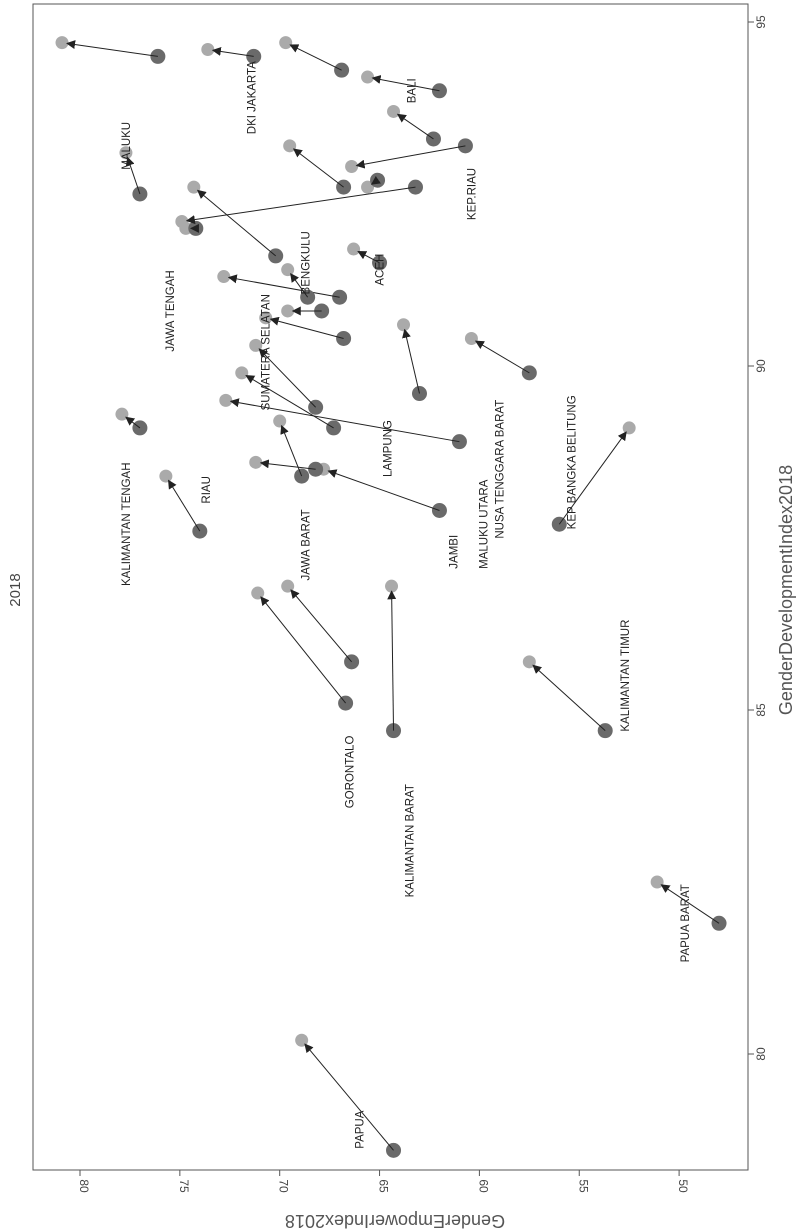 This screenshot has width=802, height=1231. Describe the element at coordinates (683, 1186) in the screenshot. I see `y-tick-label: 50` at that location.